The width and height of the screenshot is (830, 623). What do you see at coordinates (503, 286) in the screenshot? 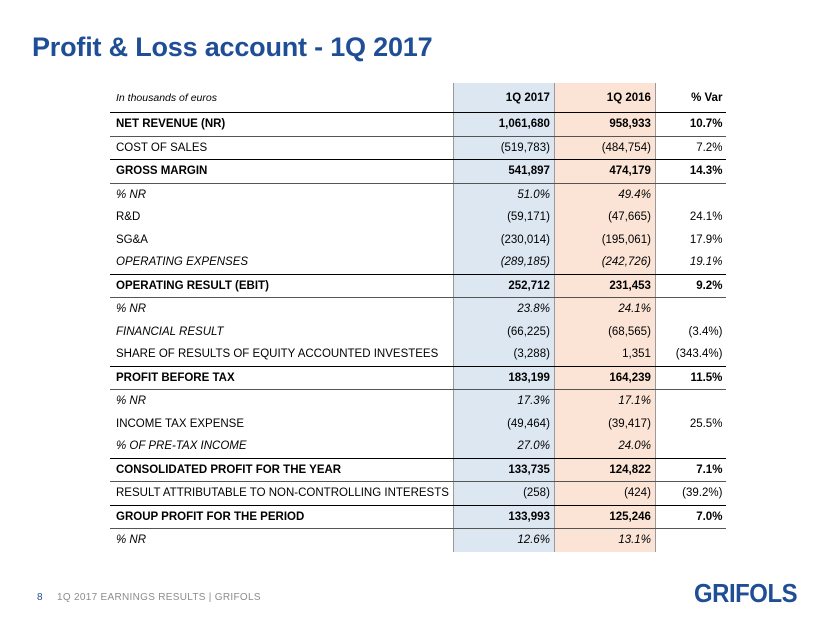
I see `value-1q2017: 252,712` at bounding box center [503, 286].